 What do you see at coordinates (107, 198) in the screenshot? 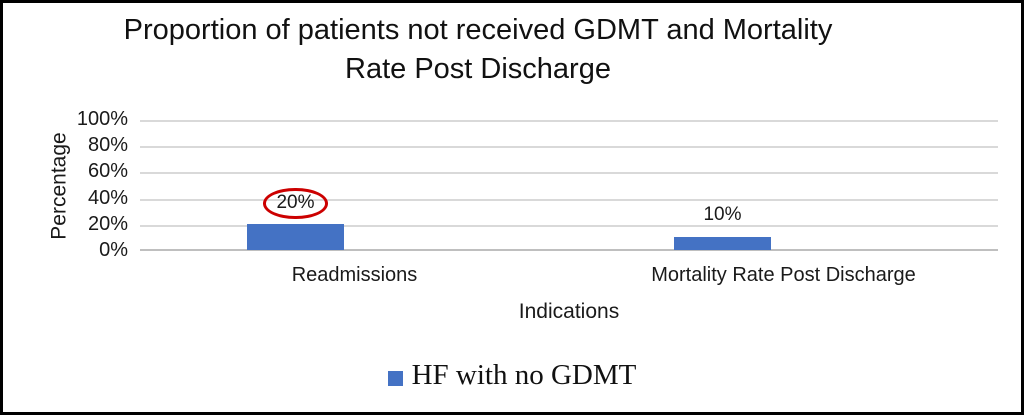
I see `y-tick-40: 40%` at bounding box center [107, 198].